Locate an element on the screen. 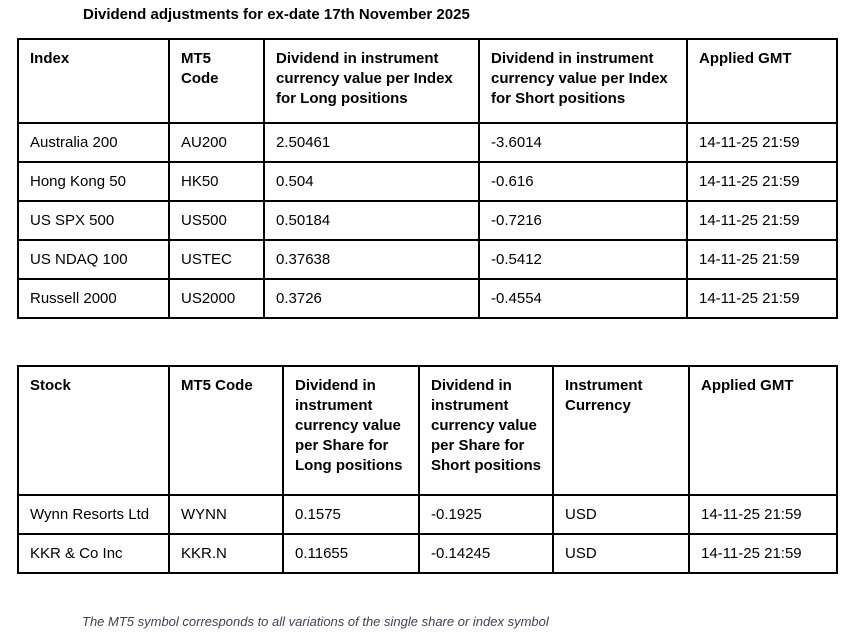 The image size is (852, 633). cell-index-name: US NDAQ 100 is located at coordinates (93, 259).